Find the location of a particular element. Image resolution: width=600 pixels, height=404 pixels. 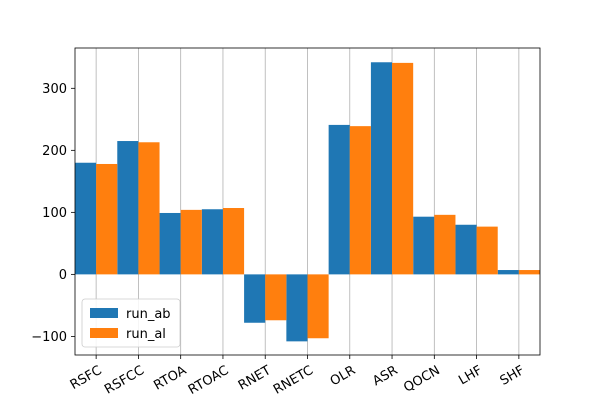

y-axis-ticks: −100 0 100 200 300 is located at coordinates (53, 213).